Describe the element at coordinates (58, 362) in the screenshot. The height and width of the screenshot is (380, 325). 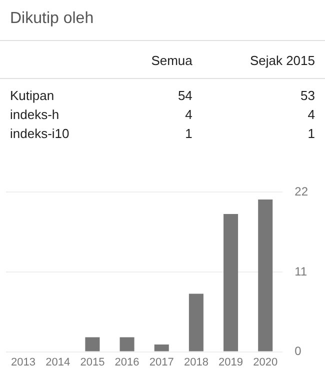
I see `x-tick-label: 2014` at that location.